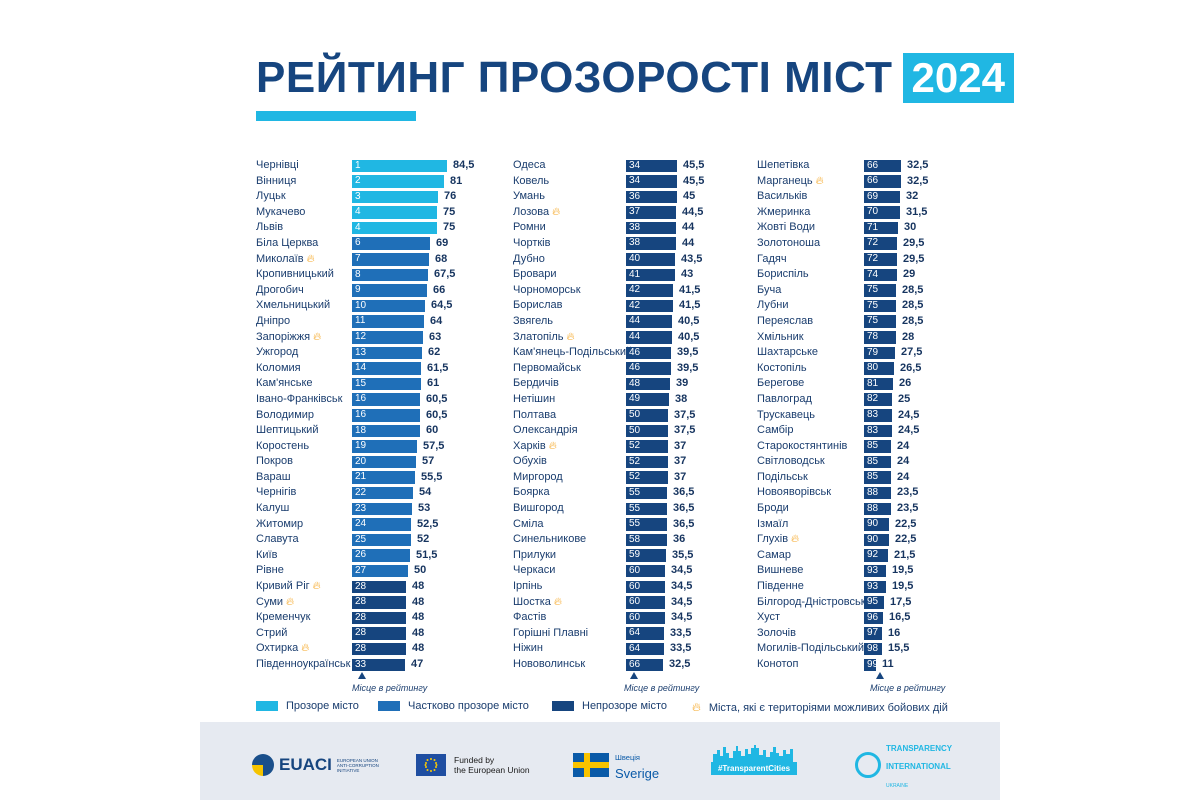 This screenshot has width=1200, height=800. I want to click on score-bar: 52, so click(647, 446).